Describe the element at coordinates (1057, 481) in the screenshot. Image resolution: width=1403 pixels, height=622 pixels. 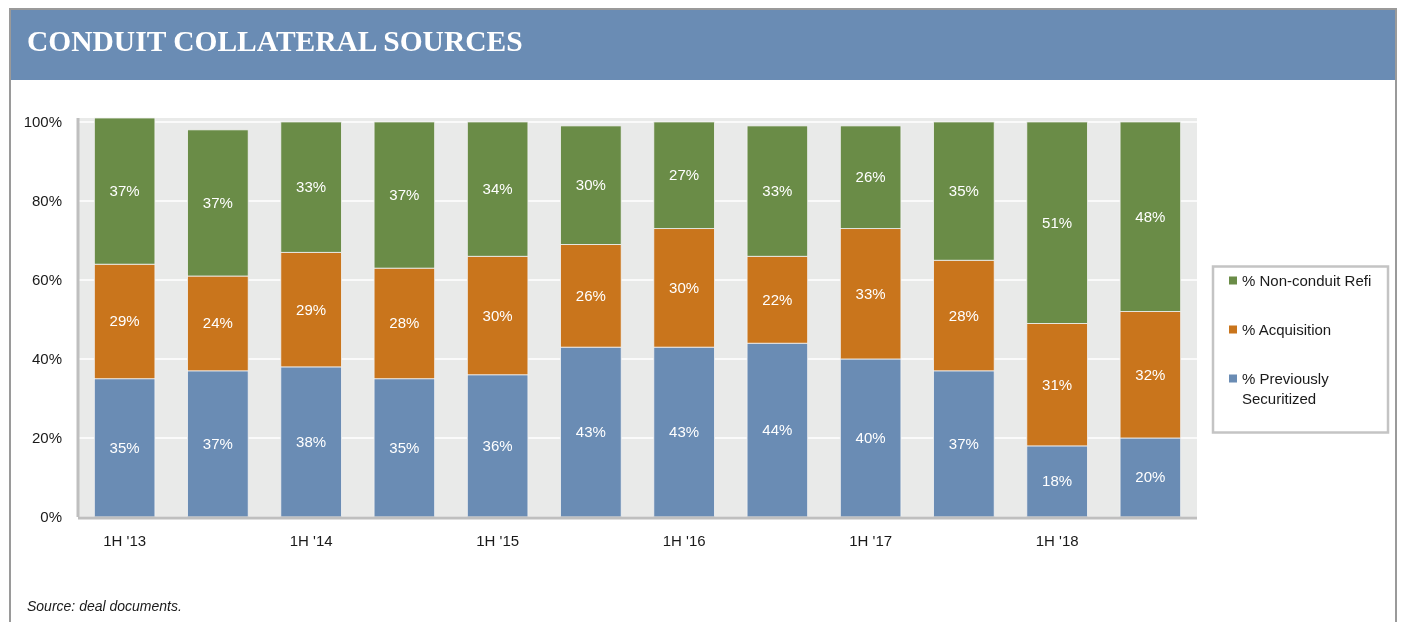
I see `data-label: 18%` at that location.